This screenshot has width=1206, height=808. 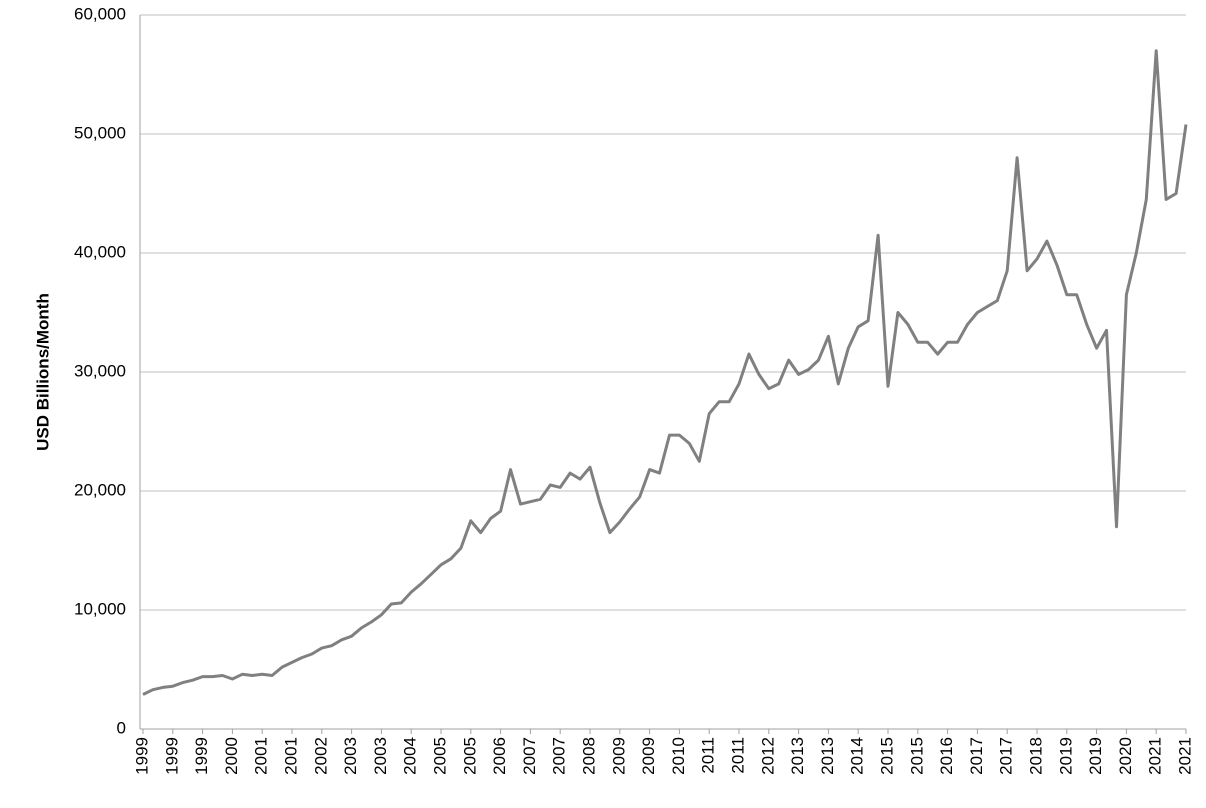 I want to click on y-tick-label: 20,000, so click(x=100, y=489).